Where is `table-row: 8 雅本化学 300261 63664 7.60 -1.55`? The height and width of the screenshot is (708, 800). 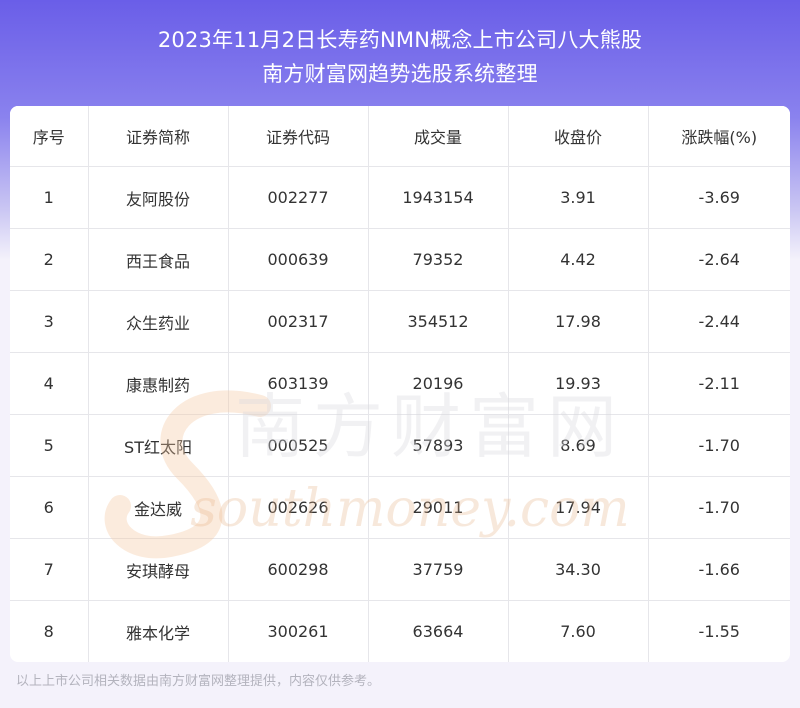 table-row: 8 雅本化学 300261 63664 7.60 -1.55 is located at coordinates (400, 631).